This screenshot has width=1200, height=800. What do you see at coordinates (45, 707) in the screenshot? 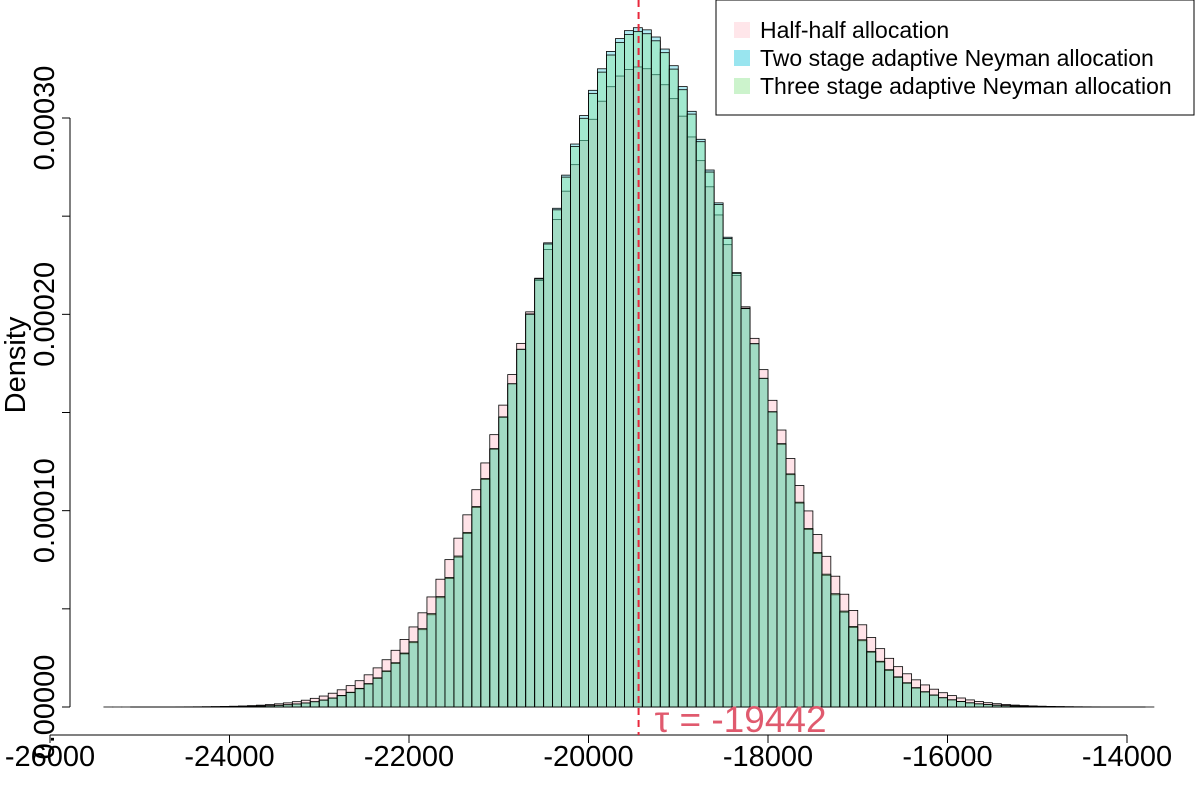
I see `y-tick-label: 0.00000` at bounding box center [45, 707].